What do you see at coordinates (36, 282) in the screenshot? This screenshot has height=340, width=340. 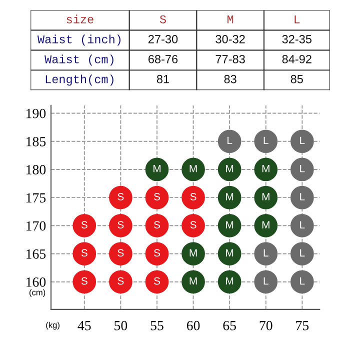 I see `y-tick-label: 160` at bounding box center [36, 282].